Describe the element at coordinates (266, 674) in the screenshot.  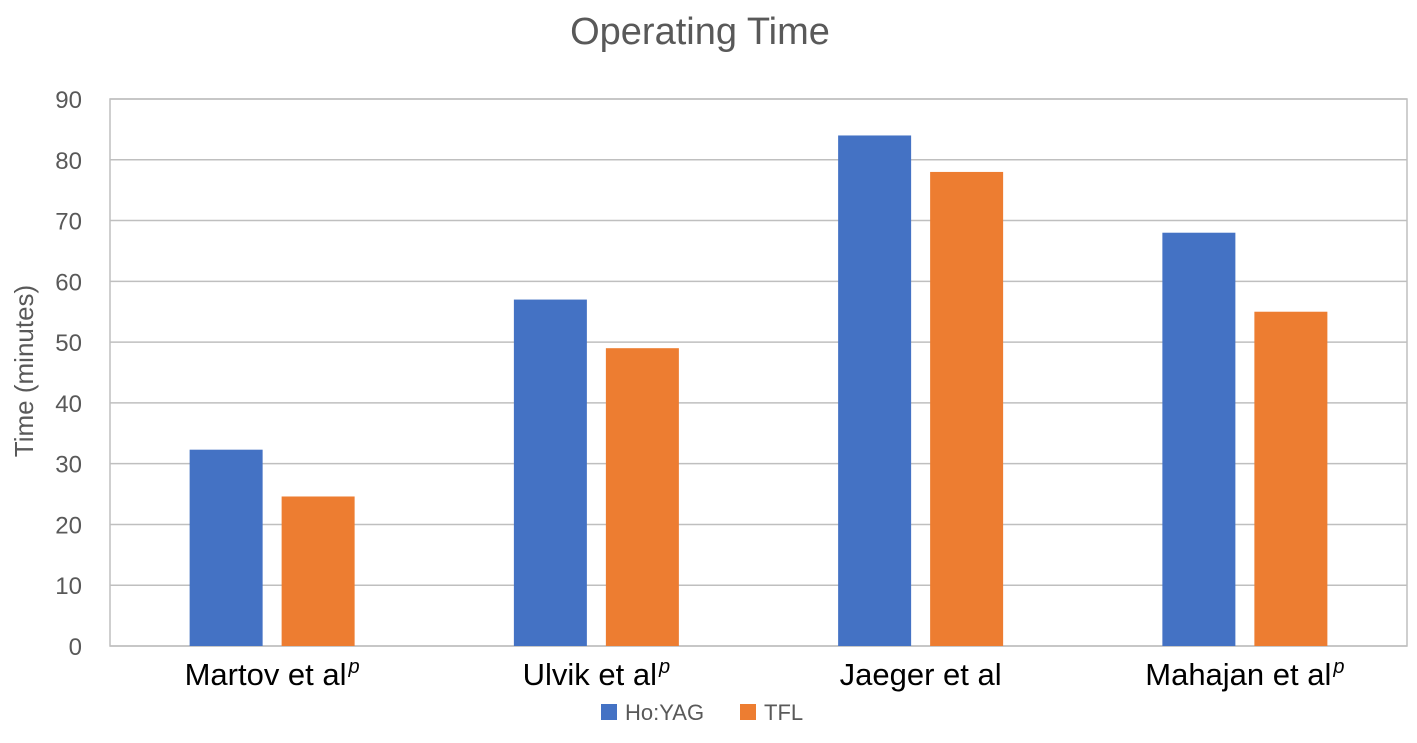
I see `x-tick-name: Martov et al` at that location.